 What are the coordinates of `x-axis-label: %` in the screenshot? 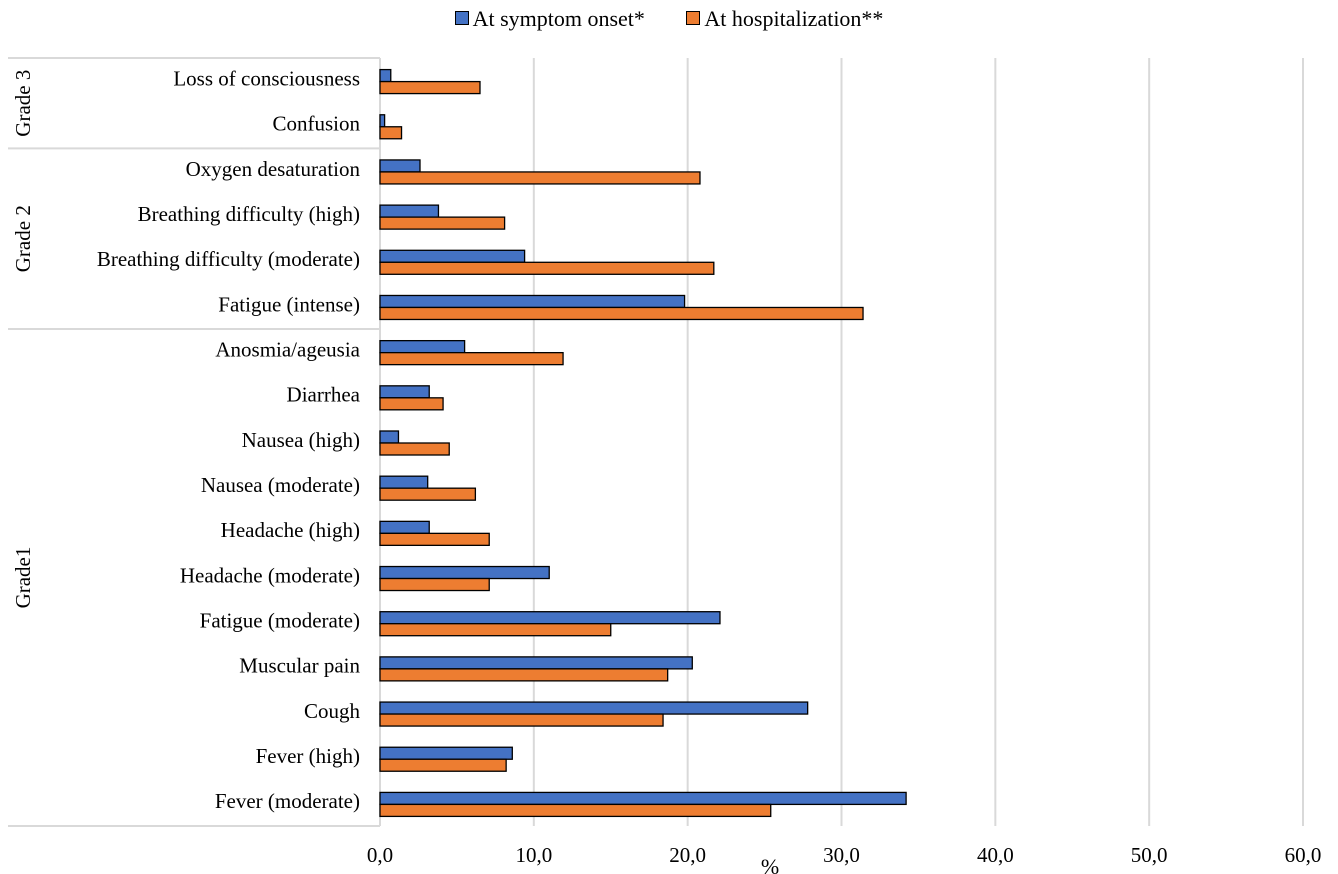 It's located at (770, 864).